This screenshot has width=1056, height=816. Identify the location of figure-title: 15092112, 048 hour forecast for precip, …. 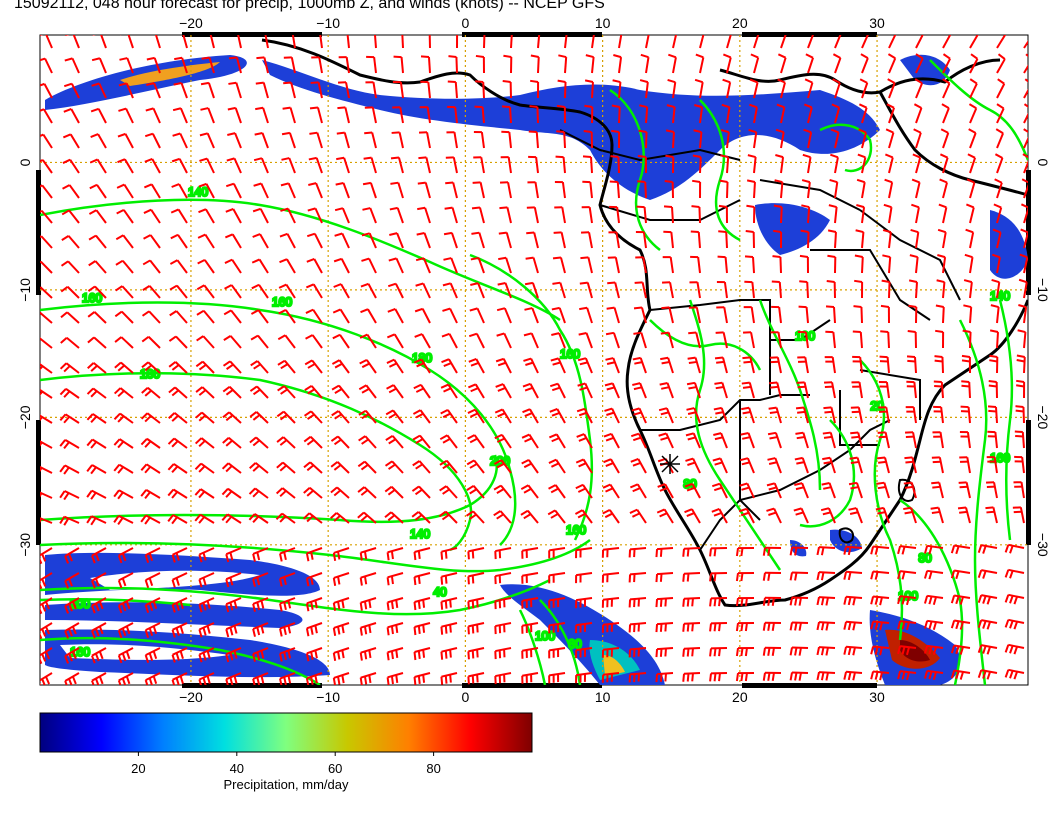
(309, 6).